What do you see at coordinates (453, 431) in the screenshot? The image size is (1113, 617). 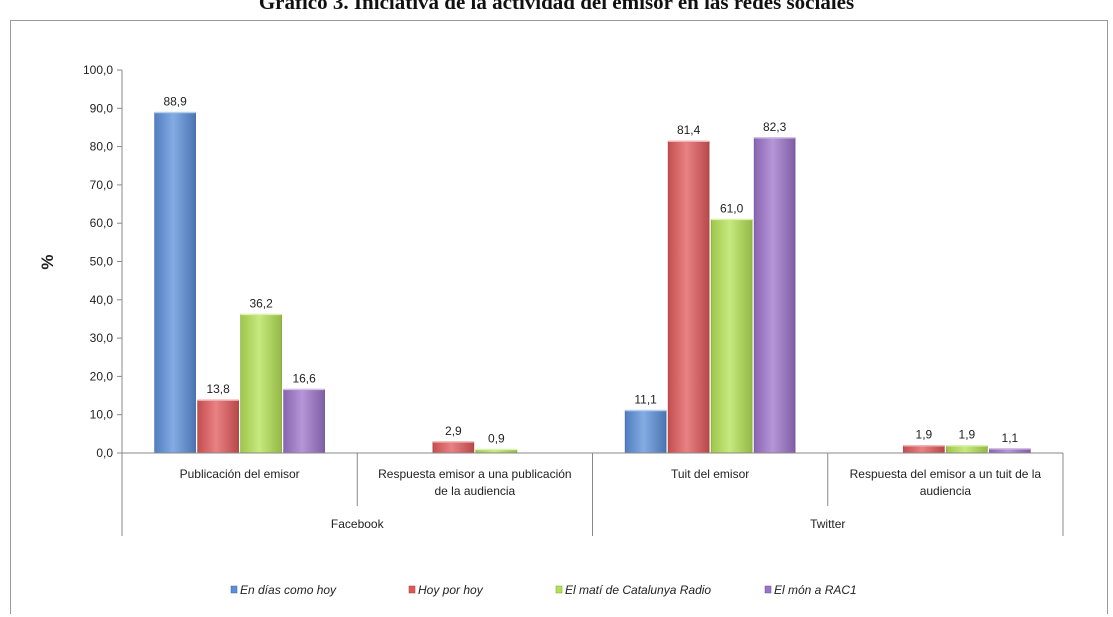 I see `data-label: 2,9` at bounding box center [453, 431].